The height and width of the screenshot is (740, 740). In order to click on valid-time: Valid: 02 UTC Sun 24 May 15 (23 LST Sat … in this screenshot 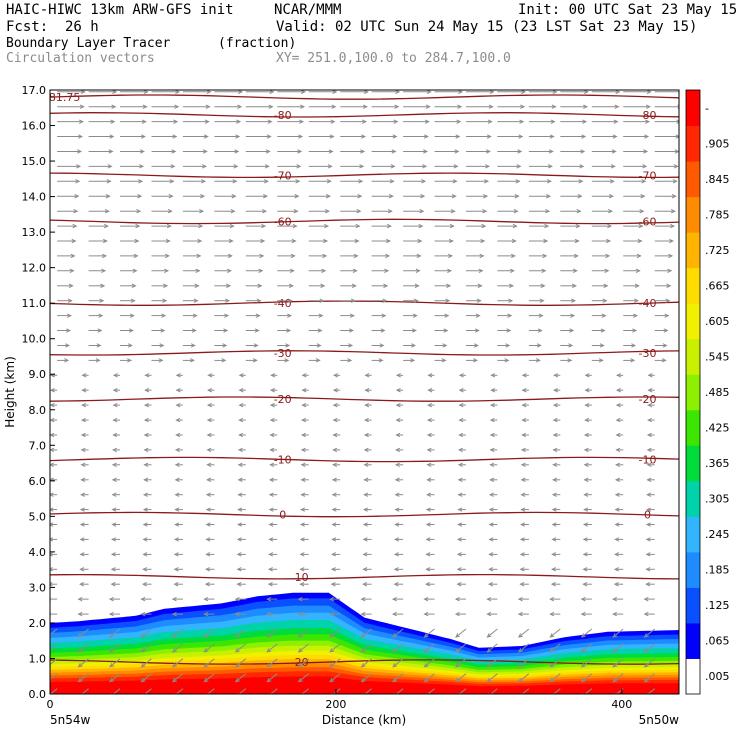, I will do `click(487, 27)`.